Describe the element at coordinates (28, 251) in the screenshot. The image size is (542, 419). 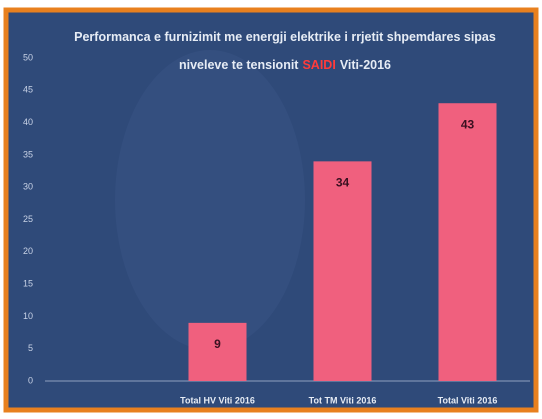
I see `y-tick-label: 20` at that location.